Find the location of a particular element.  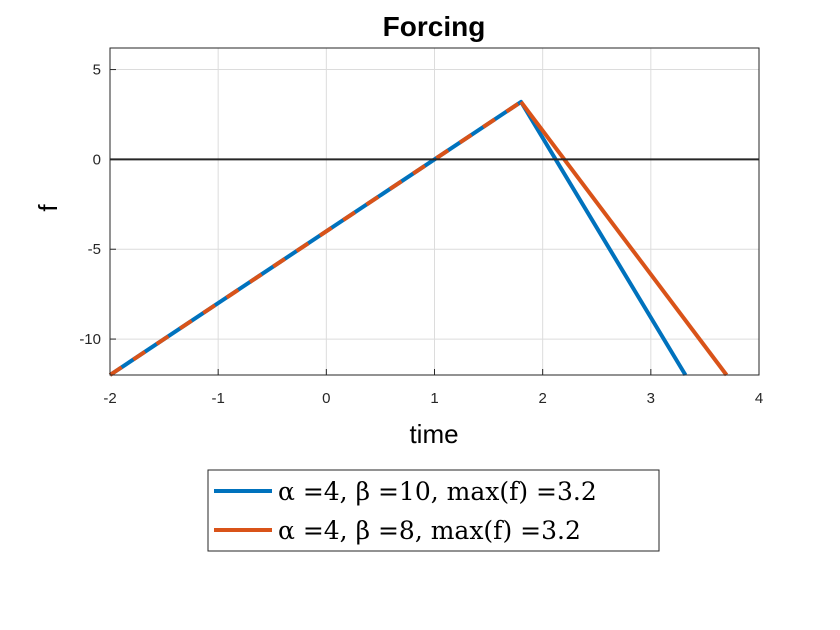

x-tick-label: -1 is located at coordinates (217, 398).